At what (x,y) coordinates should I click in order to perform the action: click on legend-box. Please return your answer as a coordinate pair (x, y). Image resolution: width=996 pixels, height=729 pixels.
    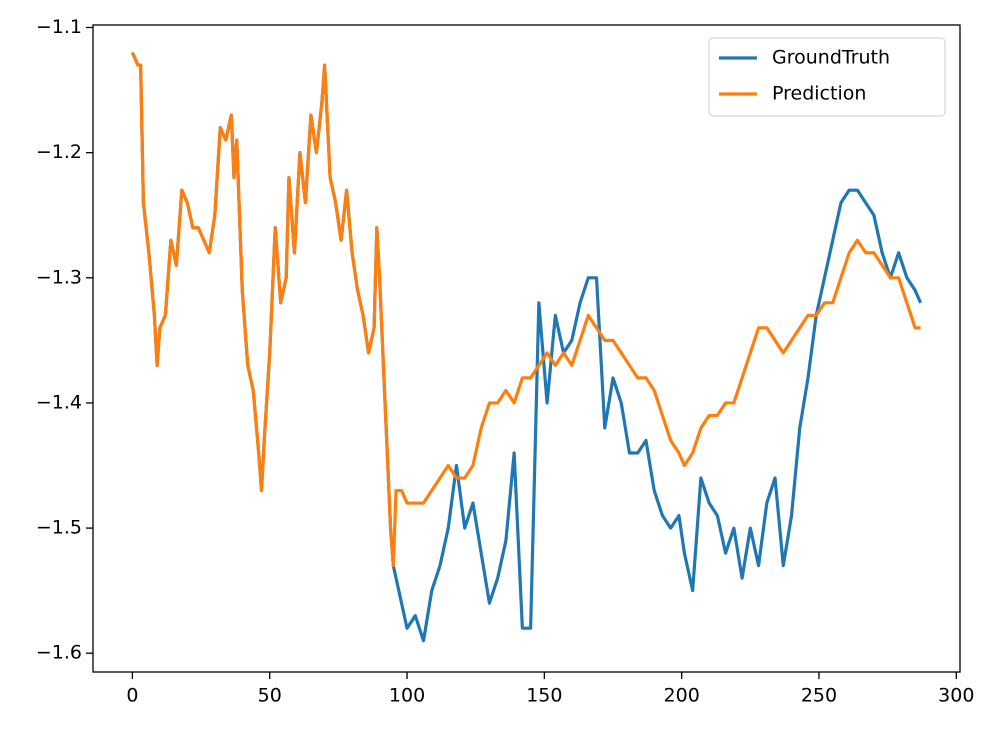
    Looking at the image, I should click on (827, 77).